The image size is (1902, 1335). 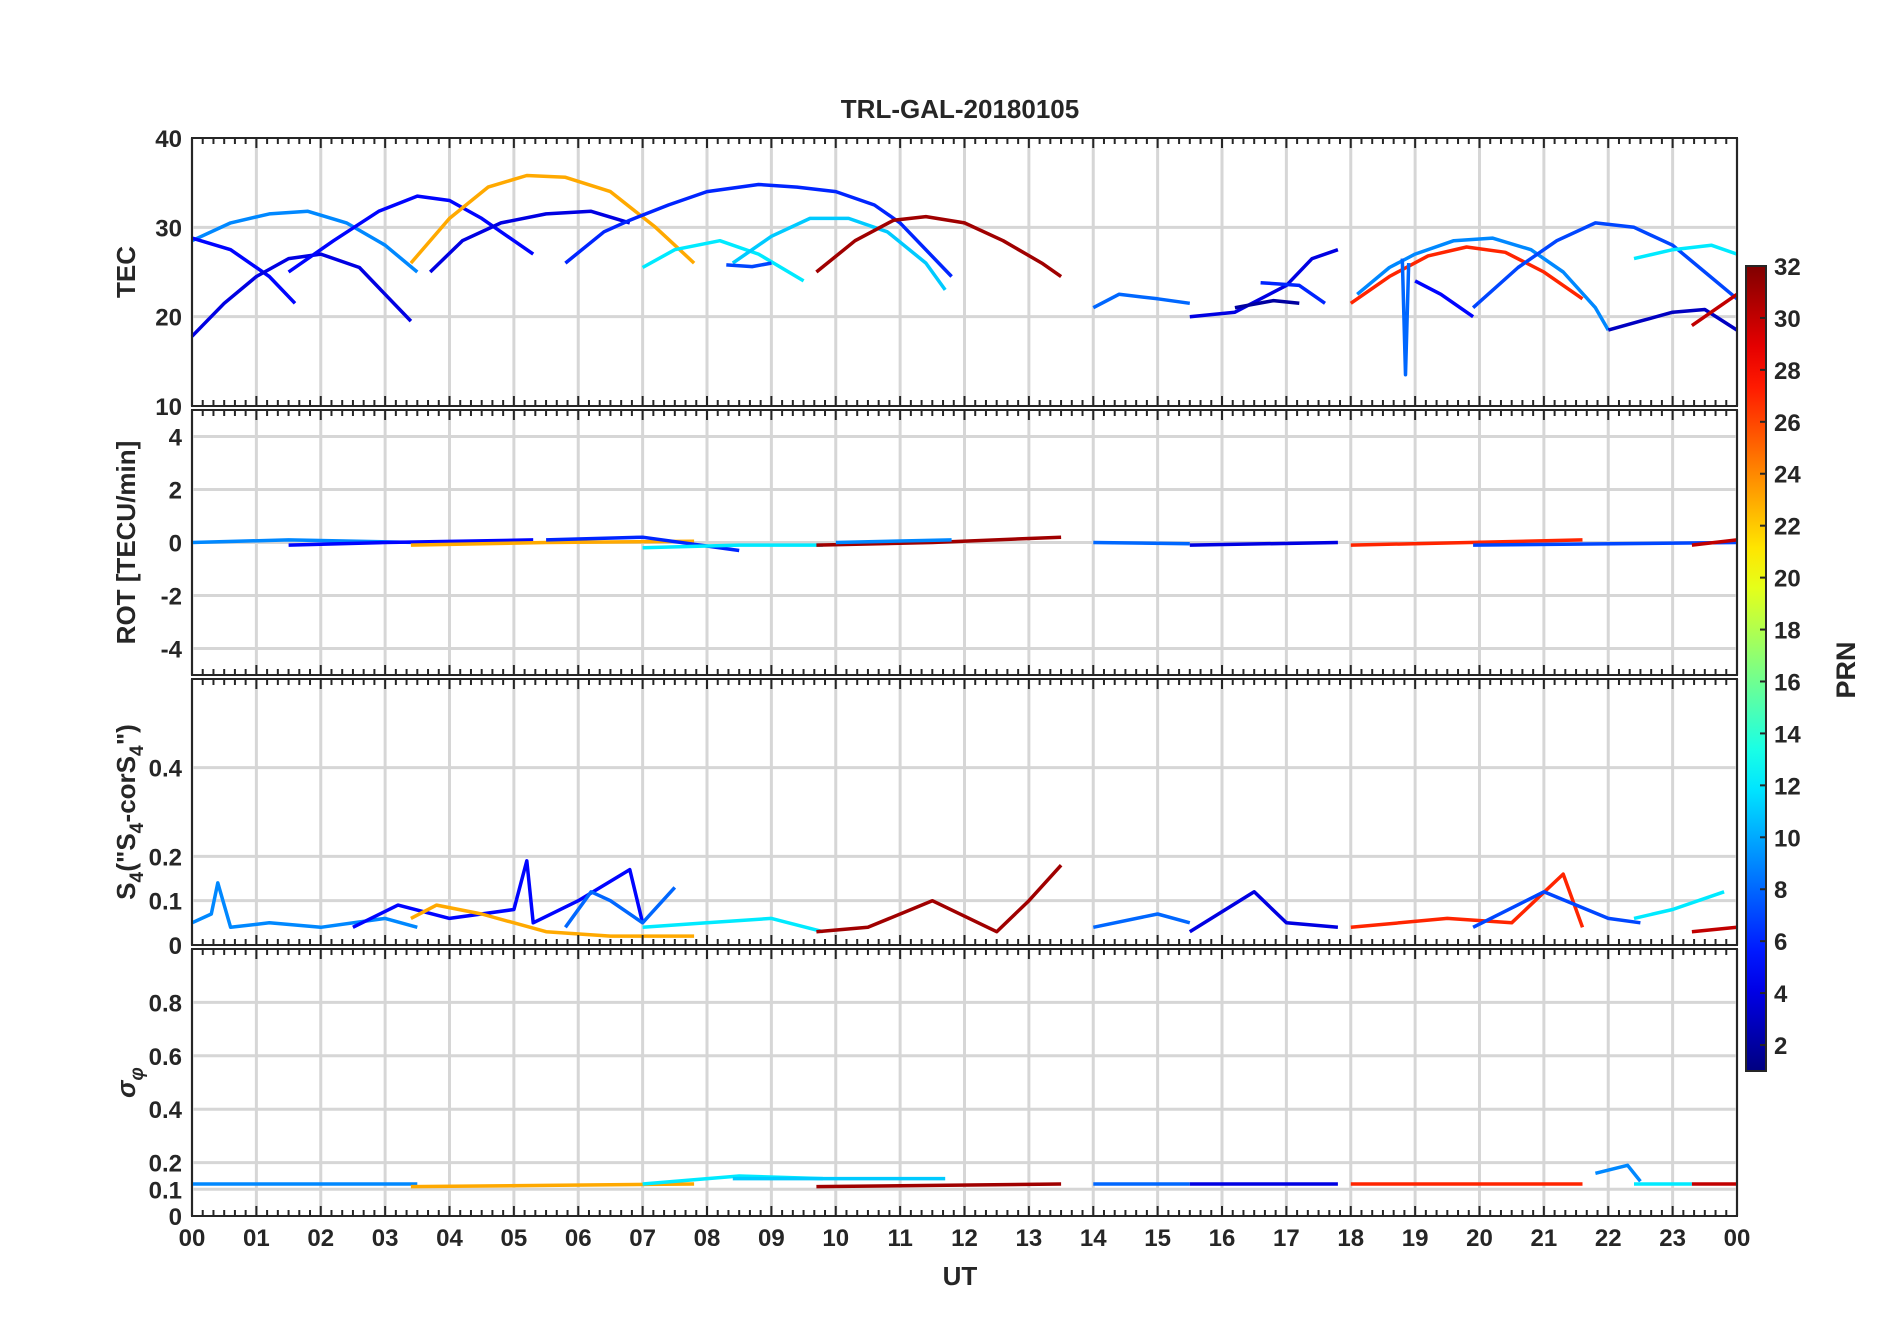 I want to click on x-tick-label: 17, so click(x=1286, y=1238).